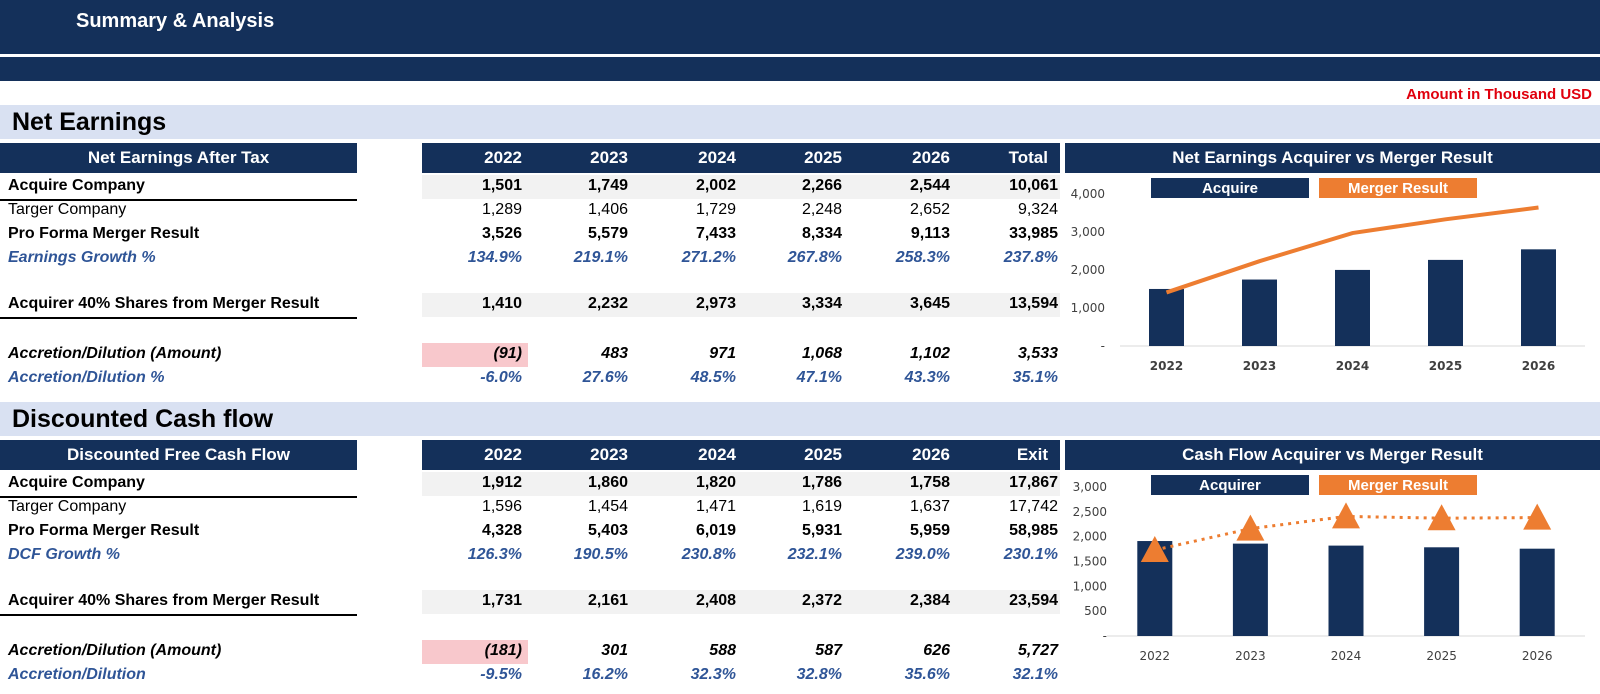  I want to click on cell-value: 3,334, so click(821, 303).